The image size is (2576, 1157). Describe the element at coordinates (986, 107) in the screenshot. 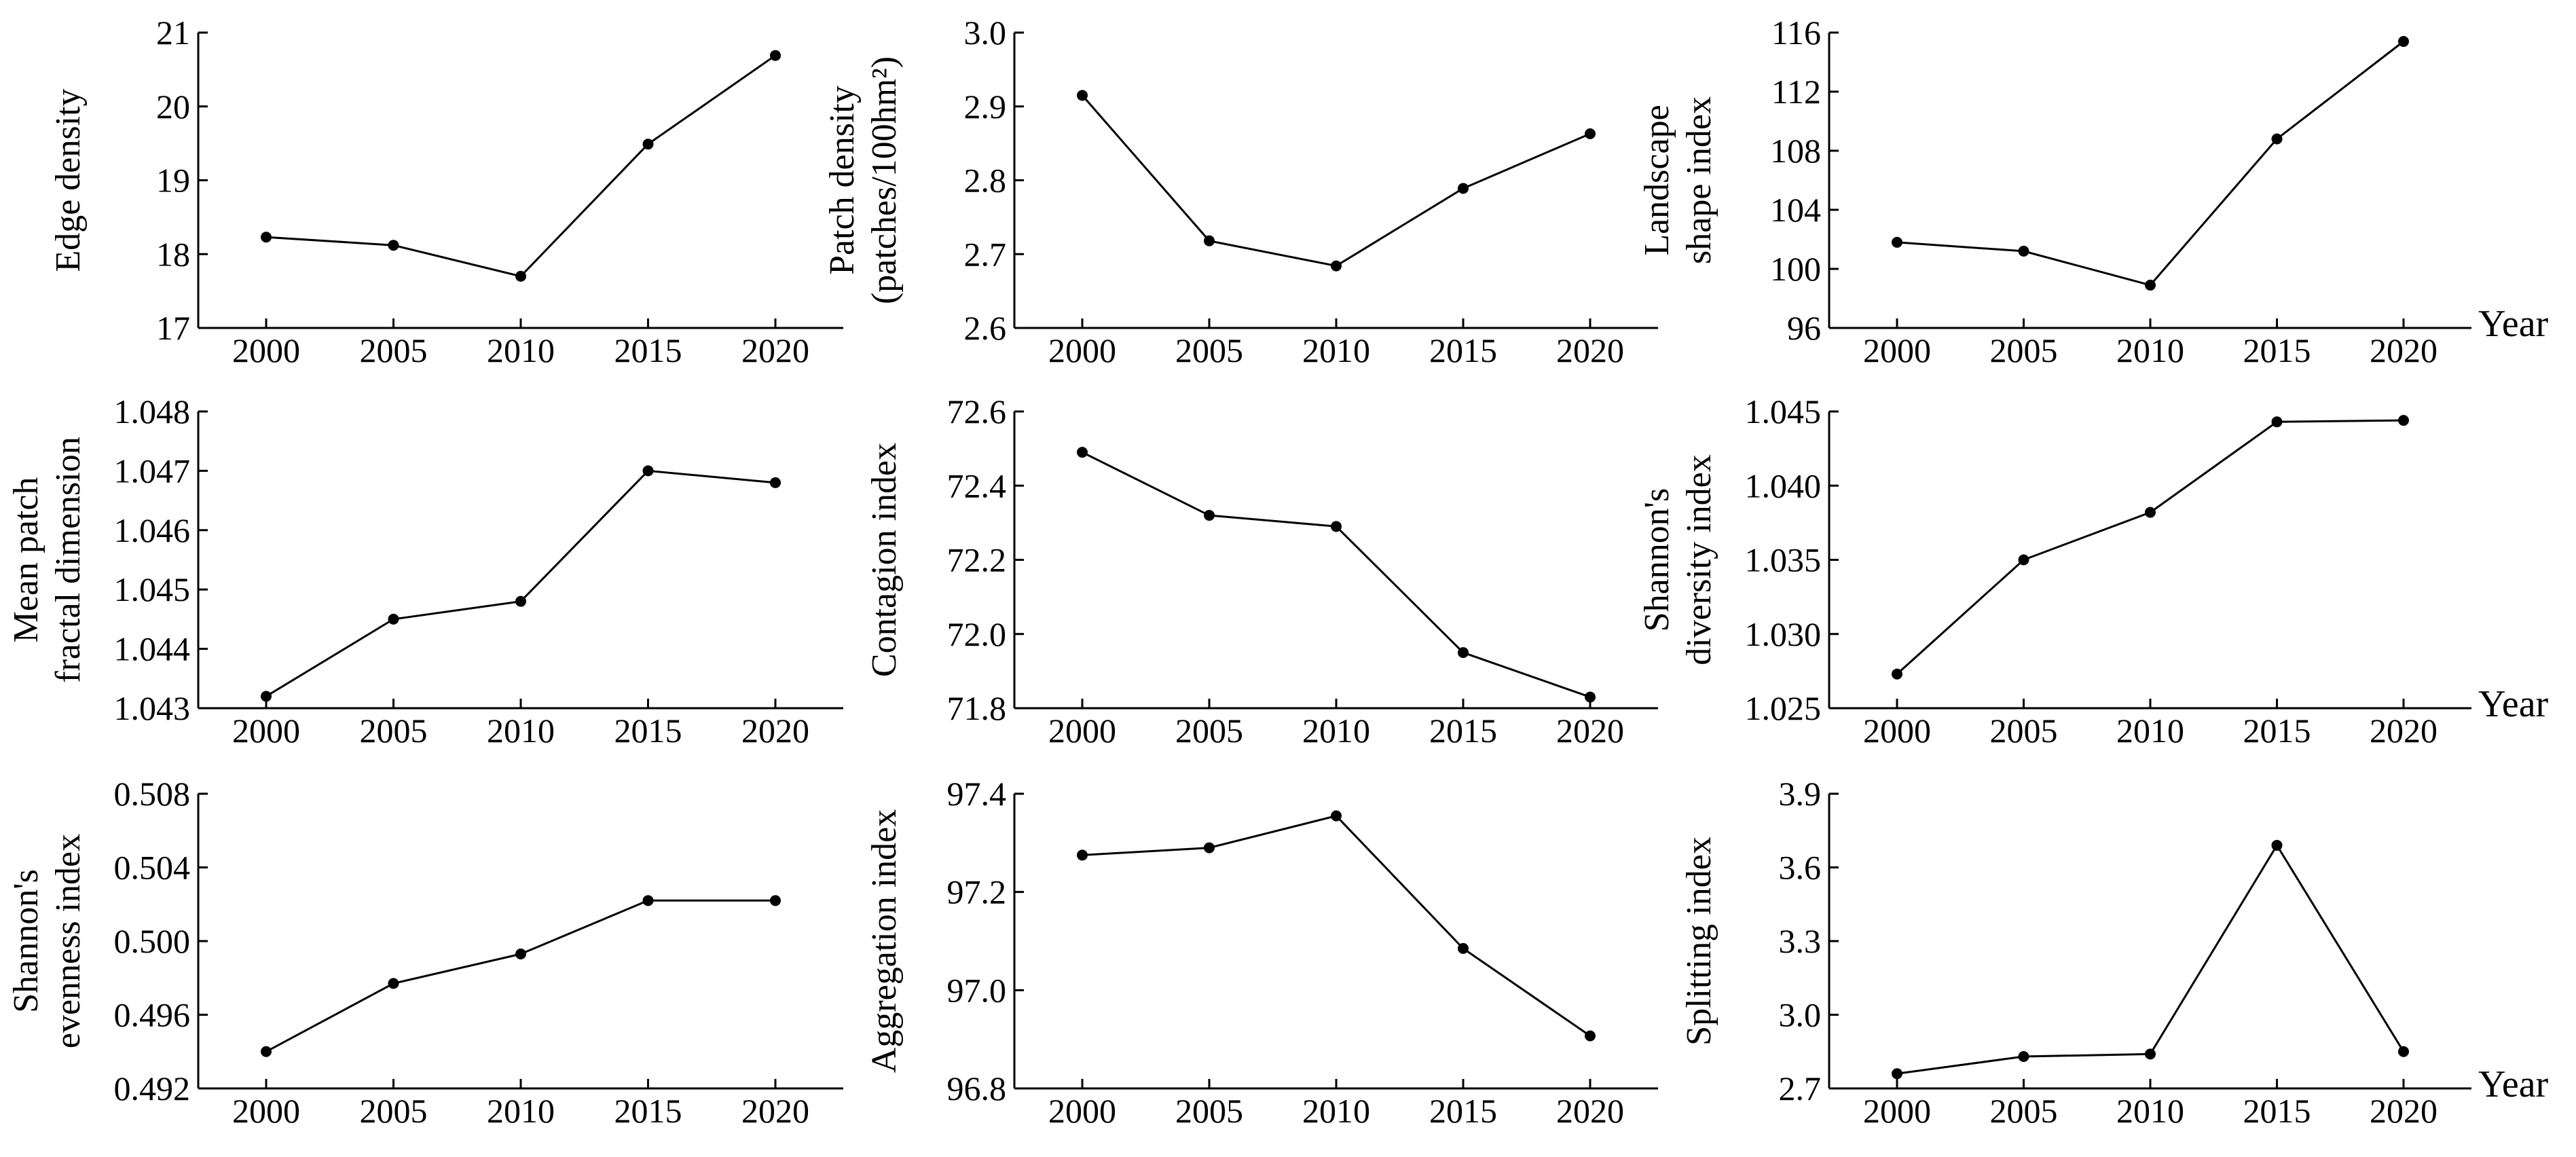

I see `y-tick-label: 2.9` at that location.